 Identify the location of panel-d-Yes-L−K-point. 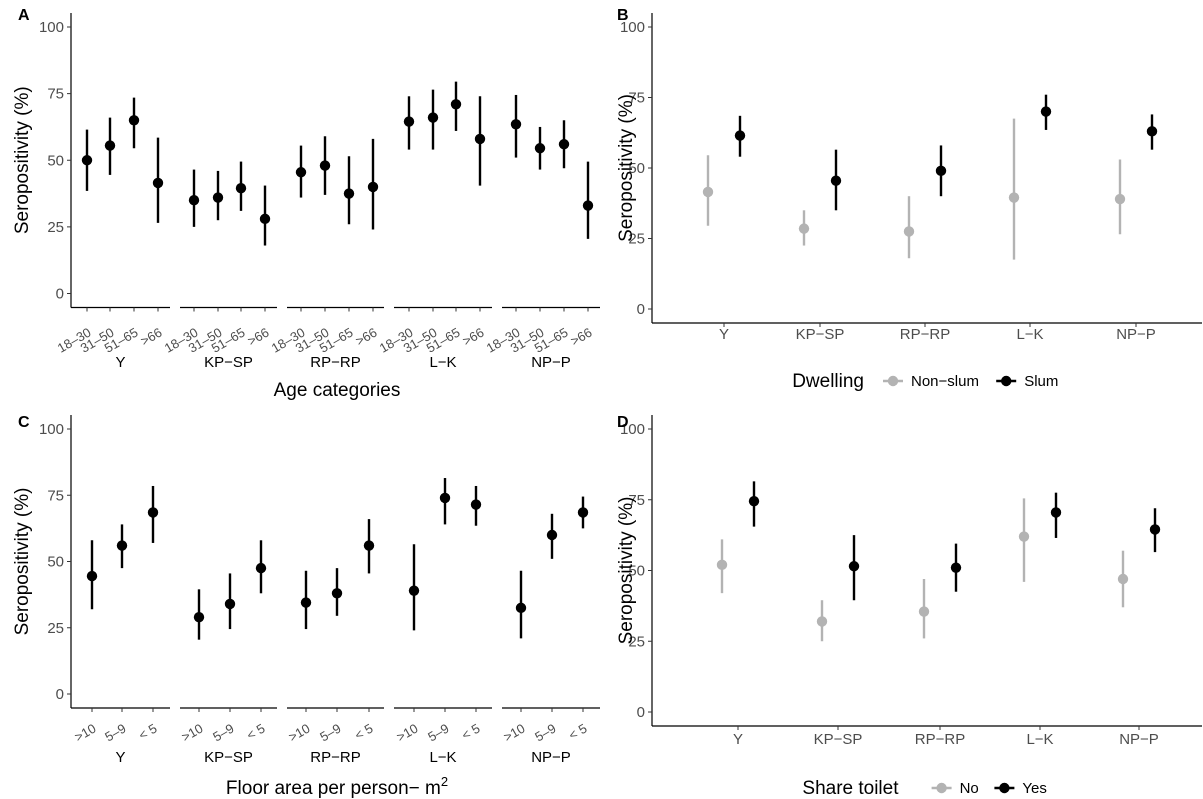
(1056, 512).